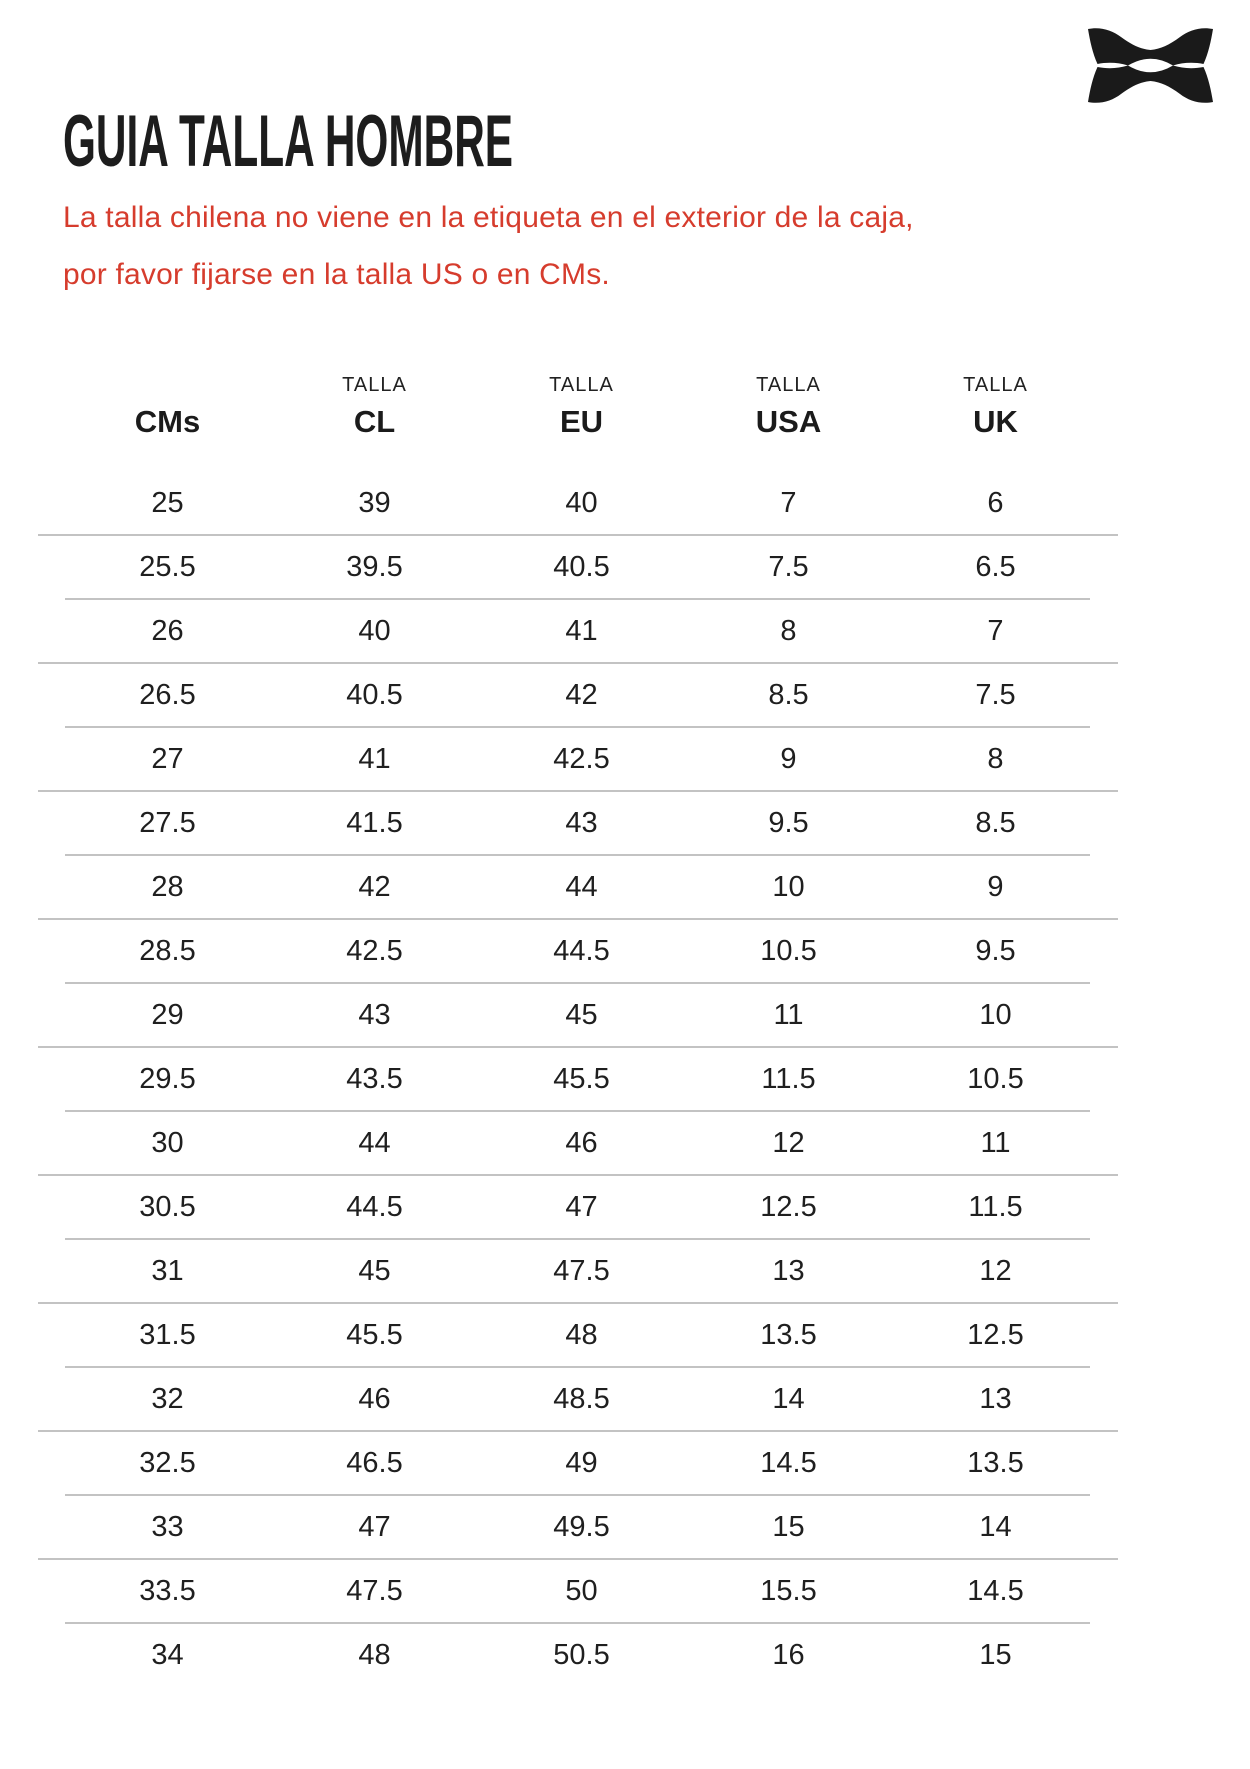 This screenshot has height=1769, width=1250. Describe the element at coordinates (167, 385) in the screenshot. I see `header-spacer` at that location.